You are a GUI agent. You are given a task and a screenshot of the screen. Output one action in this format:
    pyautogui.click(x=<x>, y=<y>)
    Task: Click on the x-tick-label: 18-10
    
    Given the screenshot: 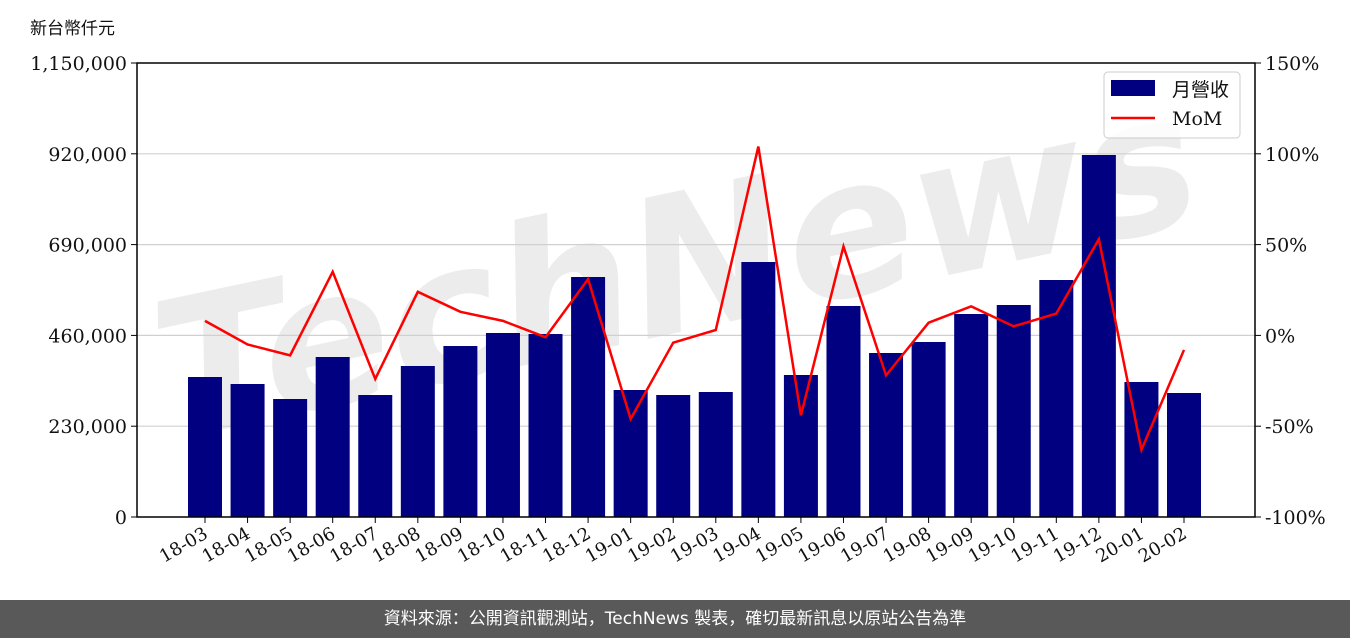 What is the action you would take?
    pyautogui.click(x=481, y=545)
    